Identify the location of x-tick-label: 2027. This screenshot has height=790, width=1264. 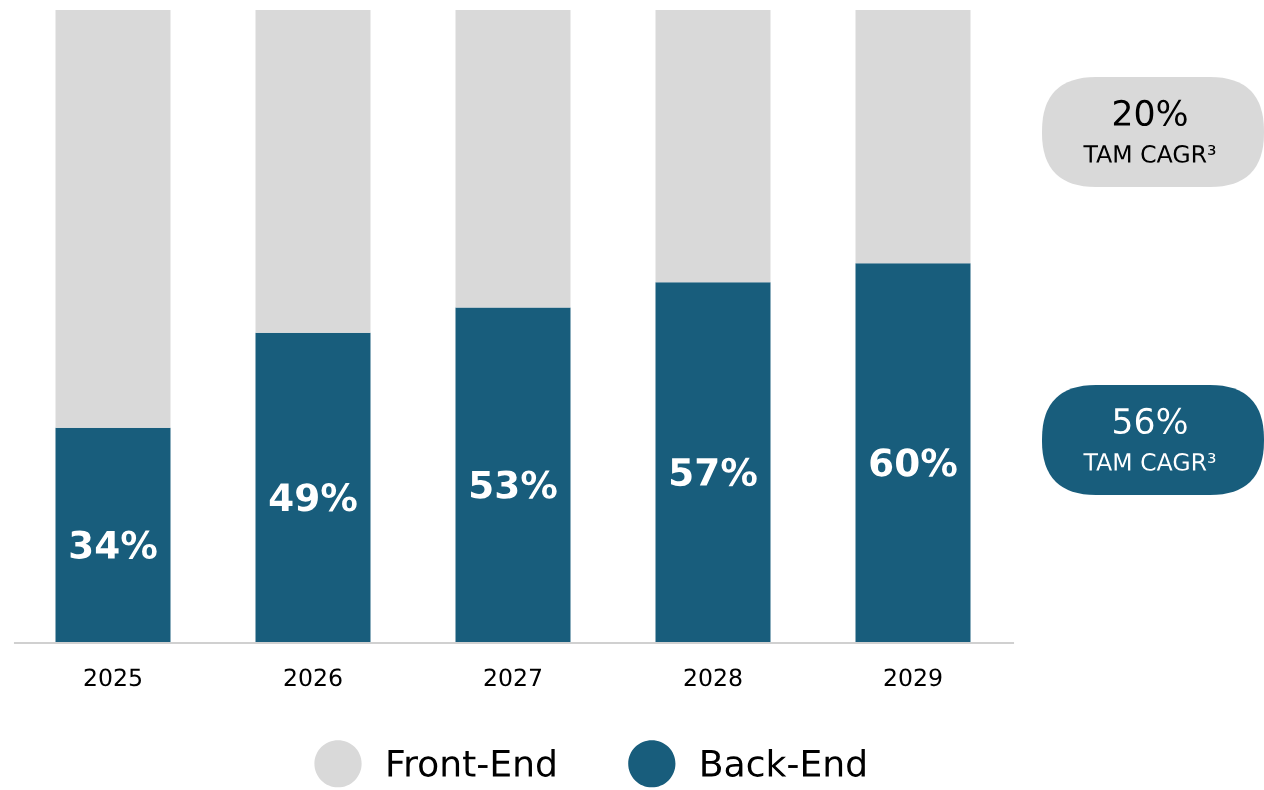
(513, 677).